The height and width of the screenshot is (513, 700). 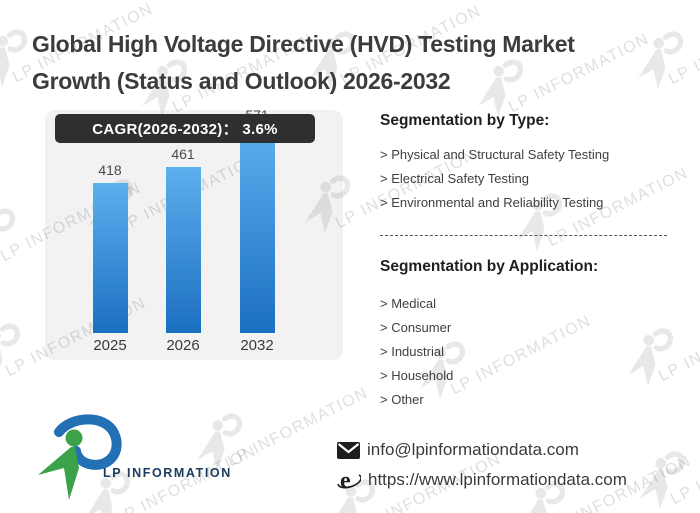 What do you see at coordinates (492, 202) in the screenshot?
I see `type-item-environmental: > Environmental and Reliability Testing` at bounding box center [492, 202].